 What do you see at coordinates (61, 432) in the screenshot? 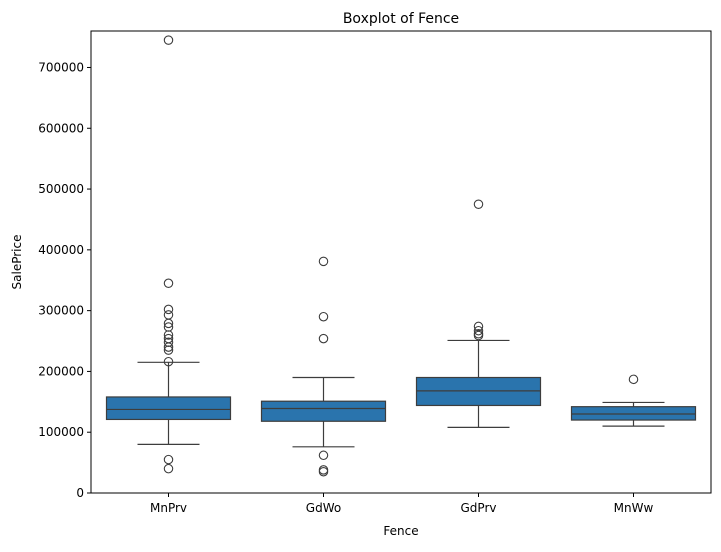
I see `y-tick-label: 100000` at bounding box center [61, 432].